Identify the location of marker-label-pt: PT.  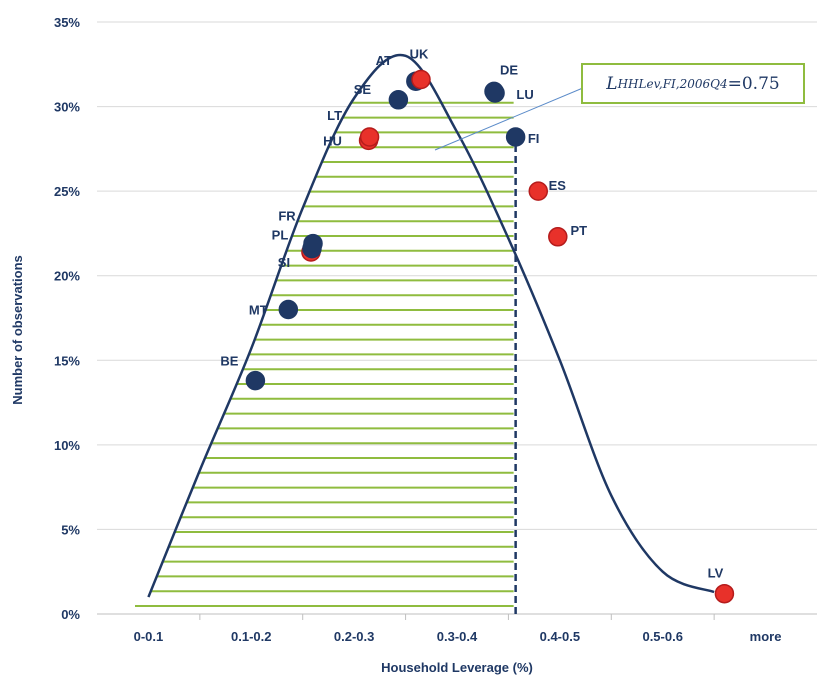
(578, 230).